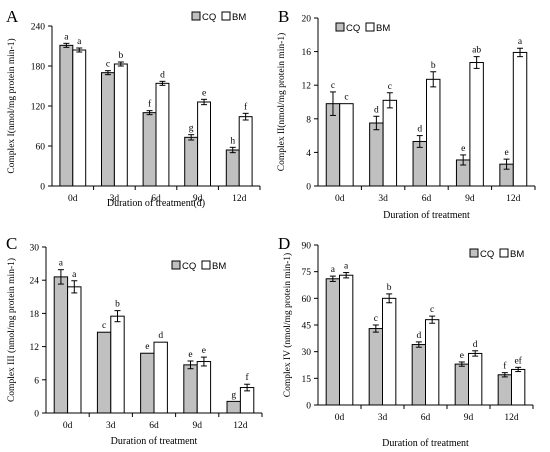  Describe the element at coordinates (308, 407) in the screenshot. I see `y-tick-label: 0` at that location.